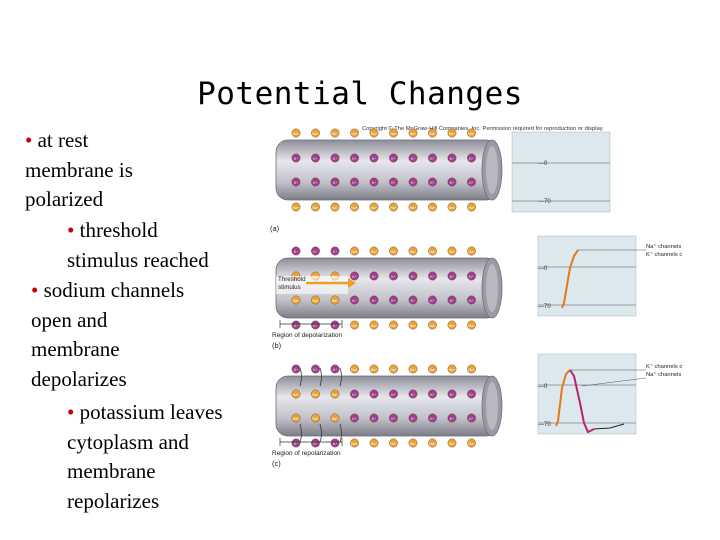 This screenshot has width=720, height=540. What do you see at coordinates (389, 170) in the screenshot?
I see `axon-membrane` at bounding box center [389, 170].